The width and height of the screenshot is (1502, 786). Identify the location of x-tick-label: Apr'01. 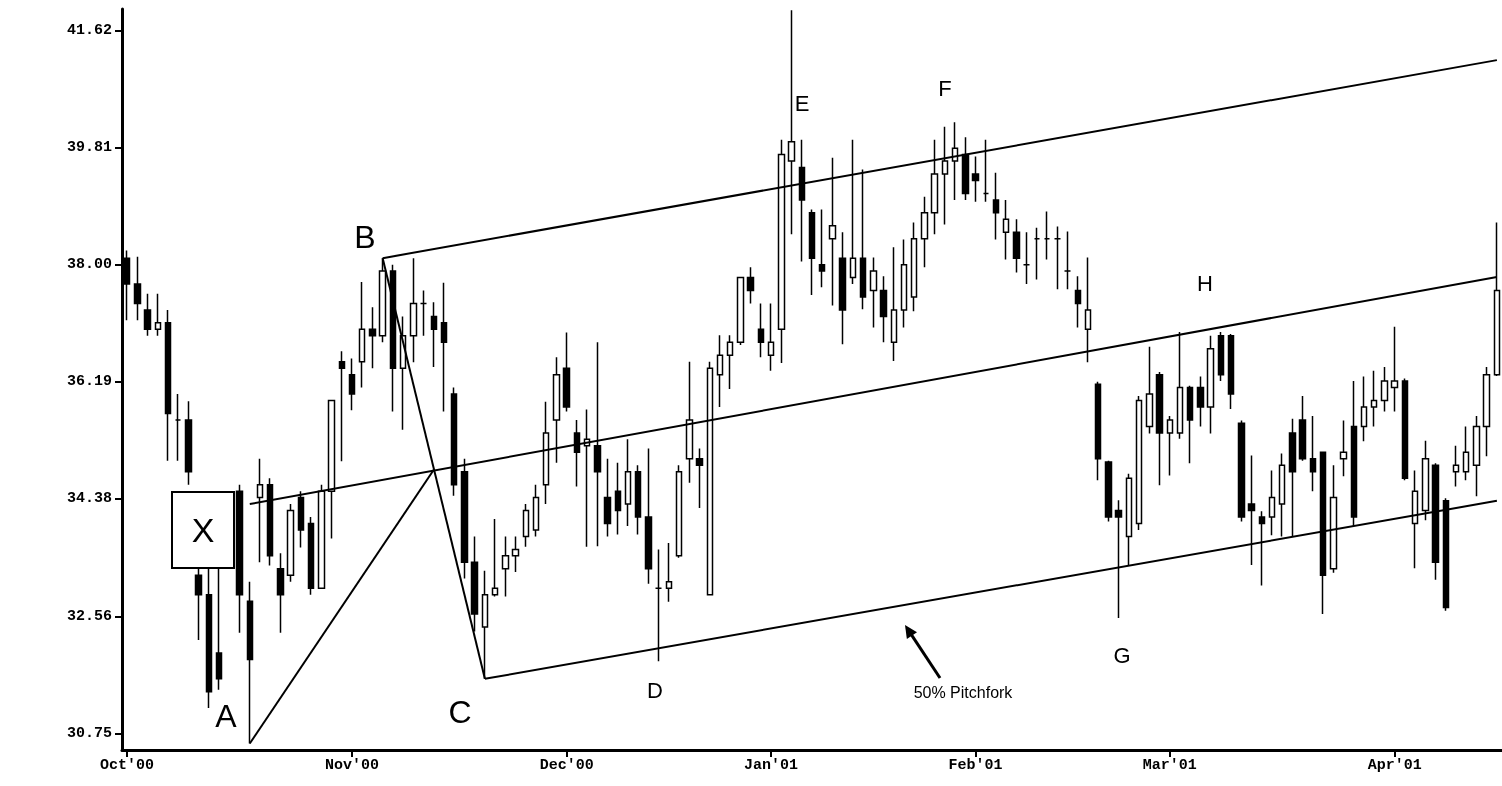
(1394, 765).